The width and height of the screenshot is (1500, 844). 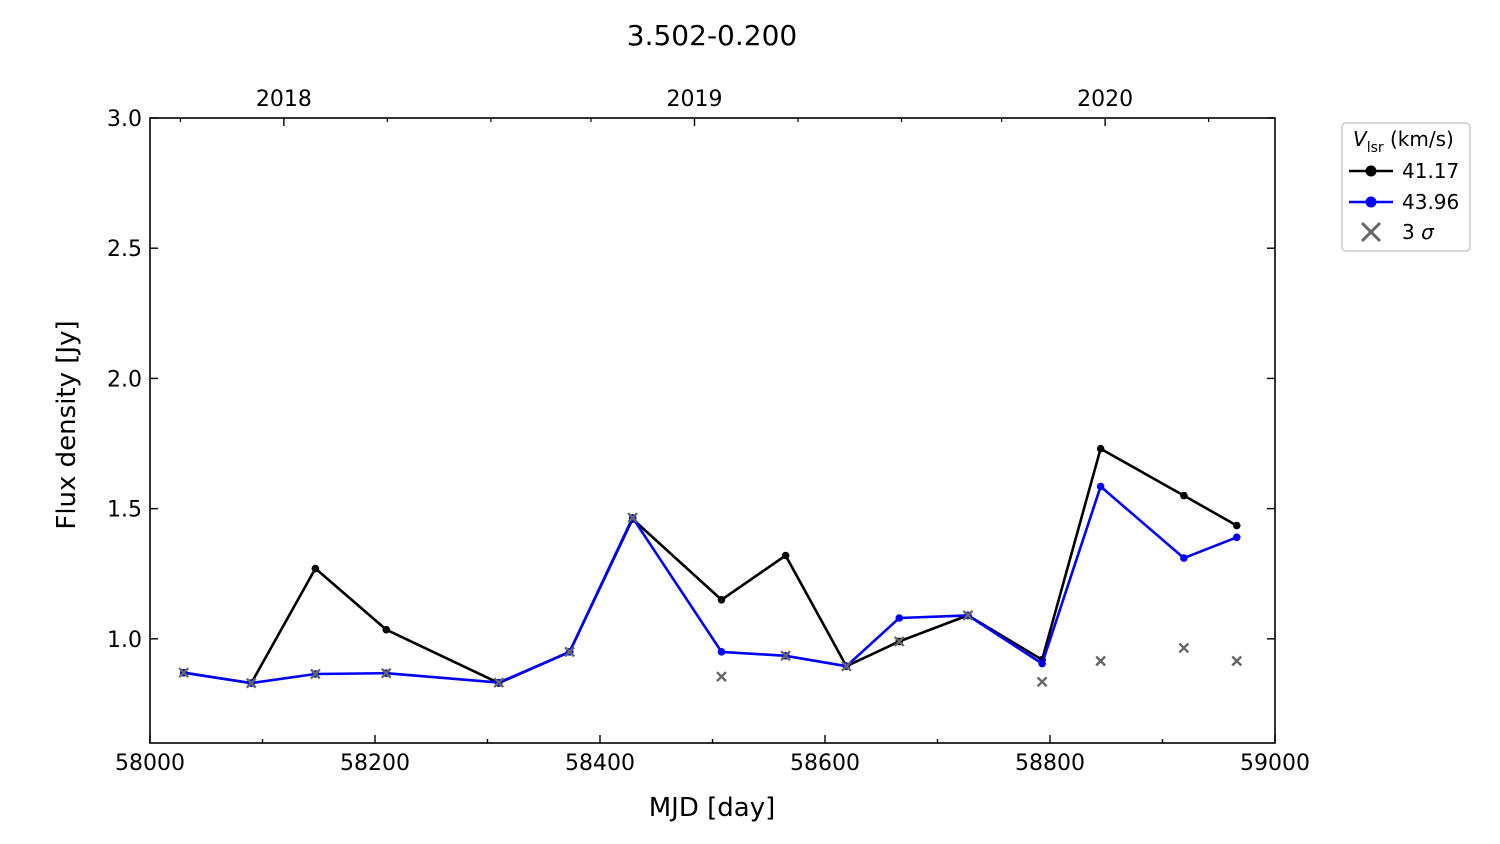 I want to click on y-tick-label: 2.5, so click(x=124, y=249).